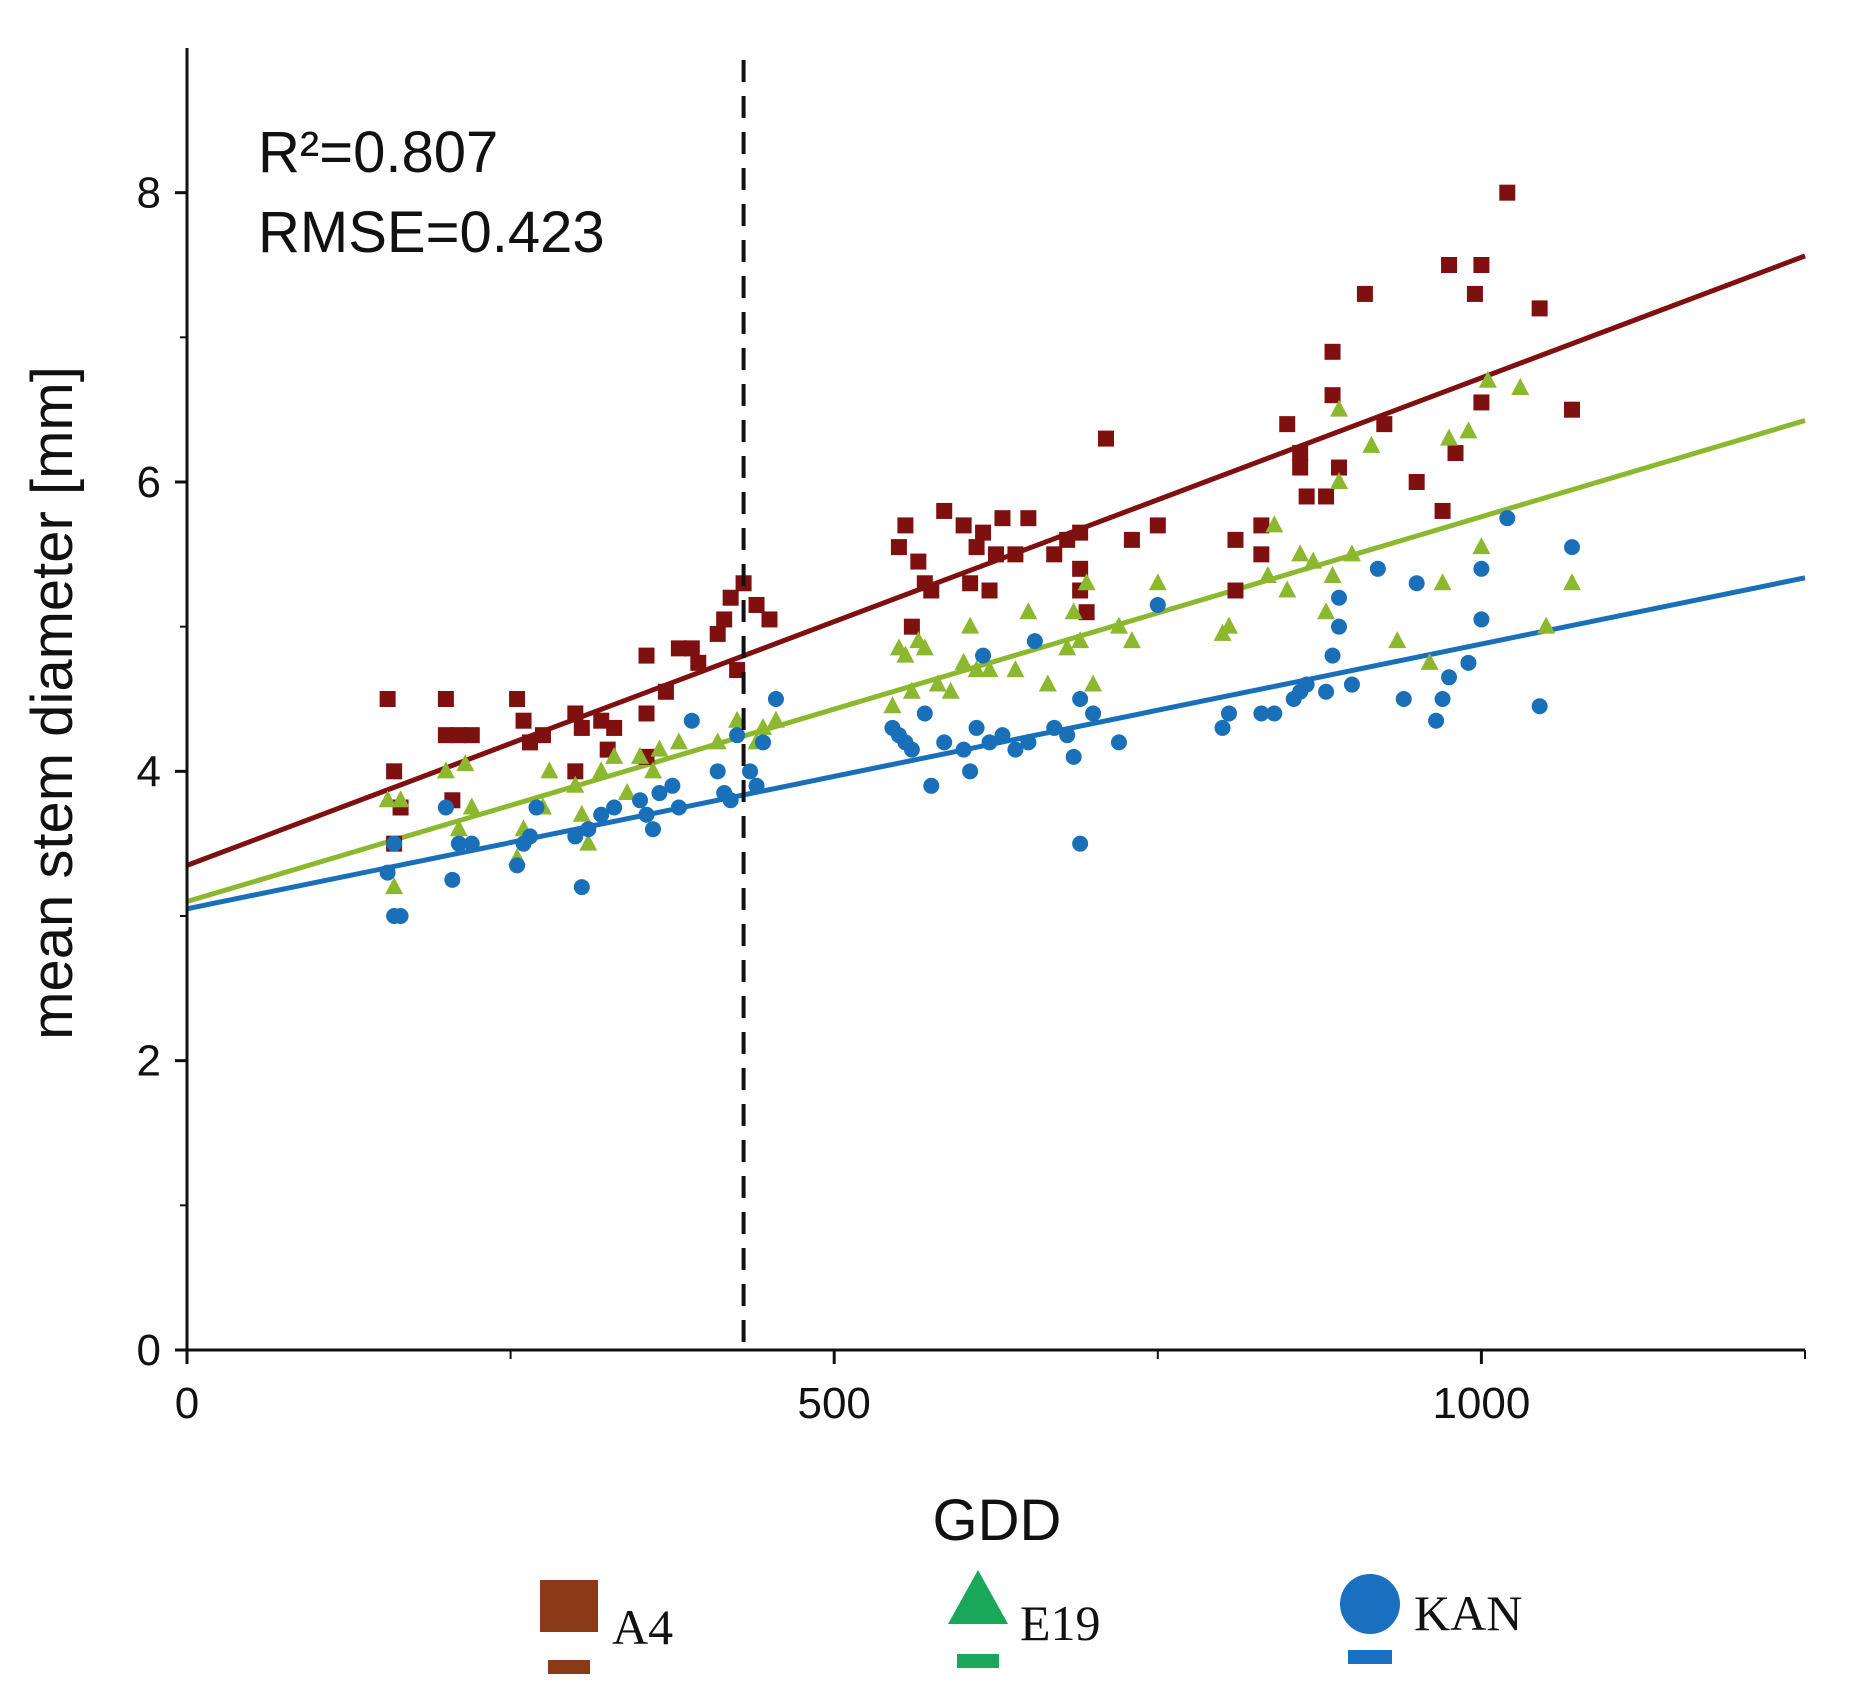 Image resolution: width=1857 pixels, height=1695 pixels. Describe the element at coordinates (378, 152) in the screenshot. I see `r-squared-label: R²=0.807` at that location.